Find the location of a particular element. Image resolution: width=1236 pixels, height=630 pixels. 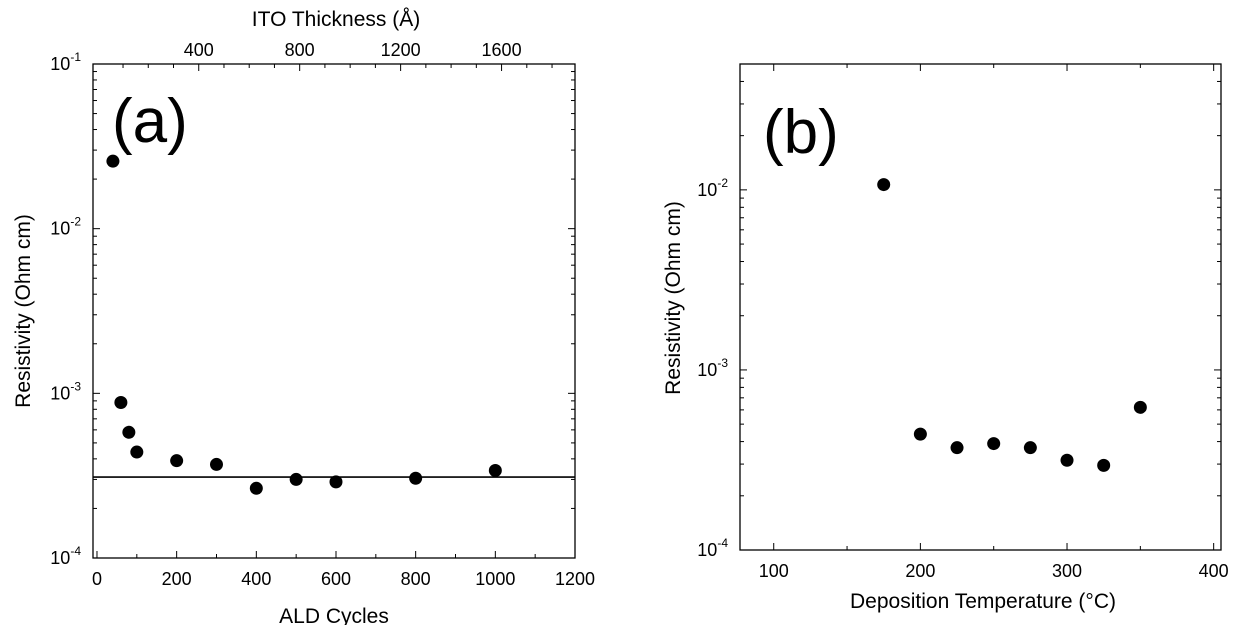

panel-a-x2-tick-label: 1200 is located at coordinates (401, 50).